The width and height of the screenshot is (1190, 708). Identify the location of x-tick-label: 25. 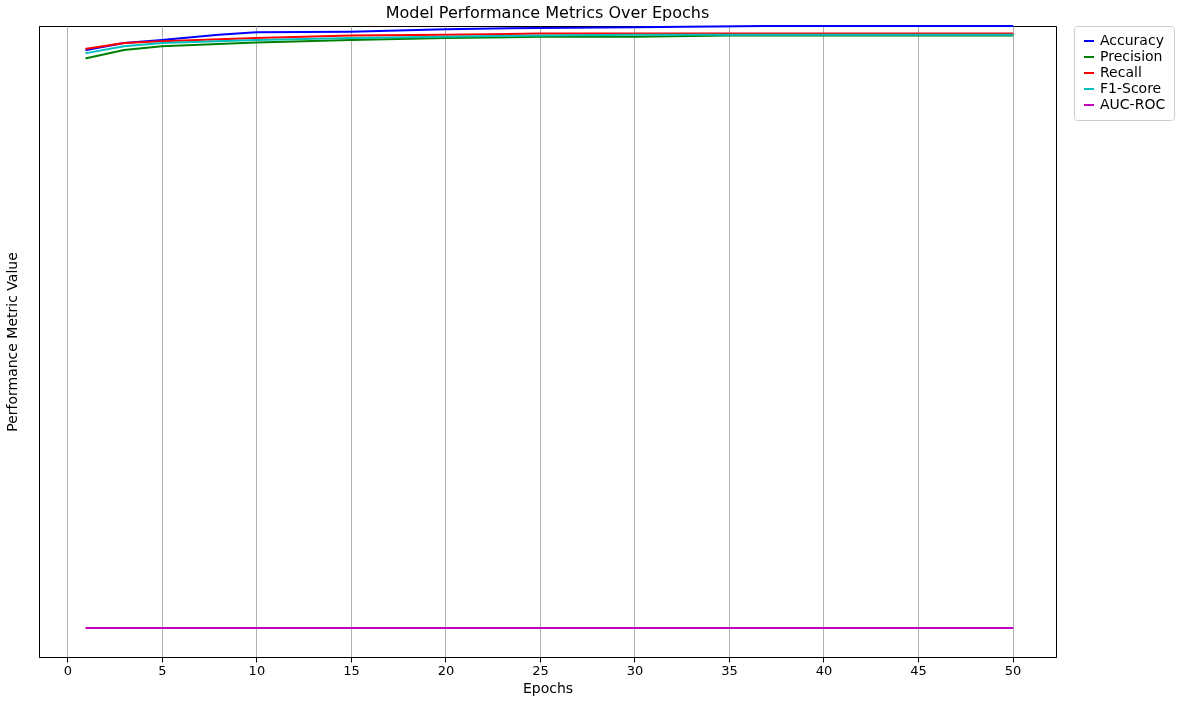
(540, 670).